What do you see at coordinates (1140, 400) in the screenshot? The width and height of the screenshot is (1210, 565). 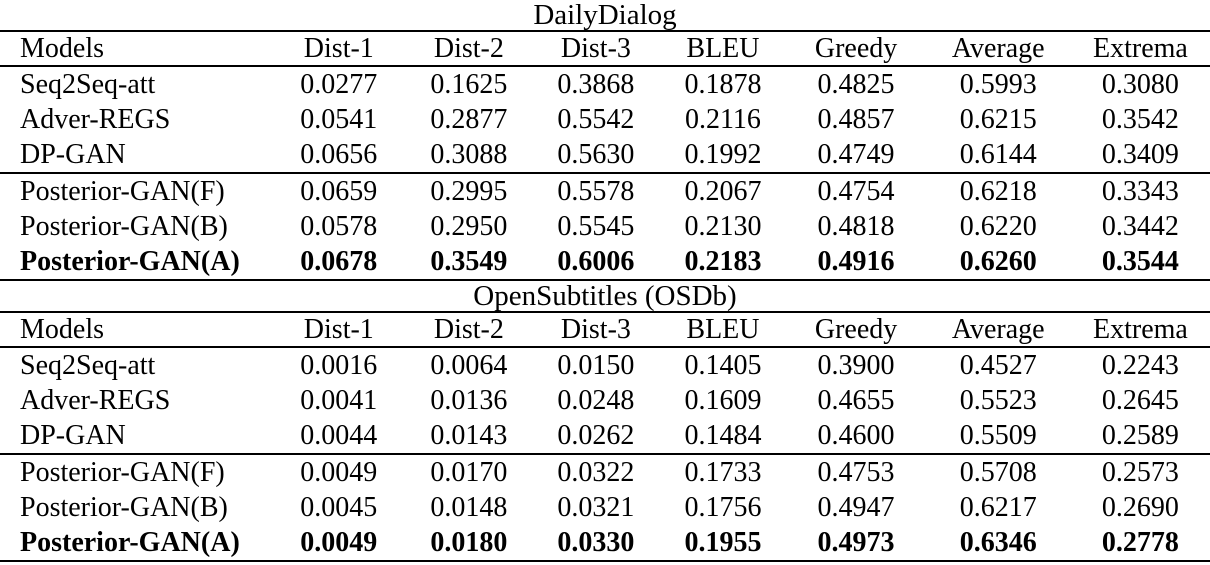 I see `value-cell: 0.2645` at bounding box center [1140, 400].